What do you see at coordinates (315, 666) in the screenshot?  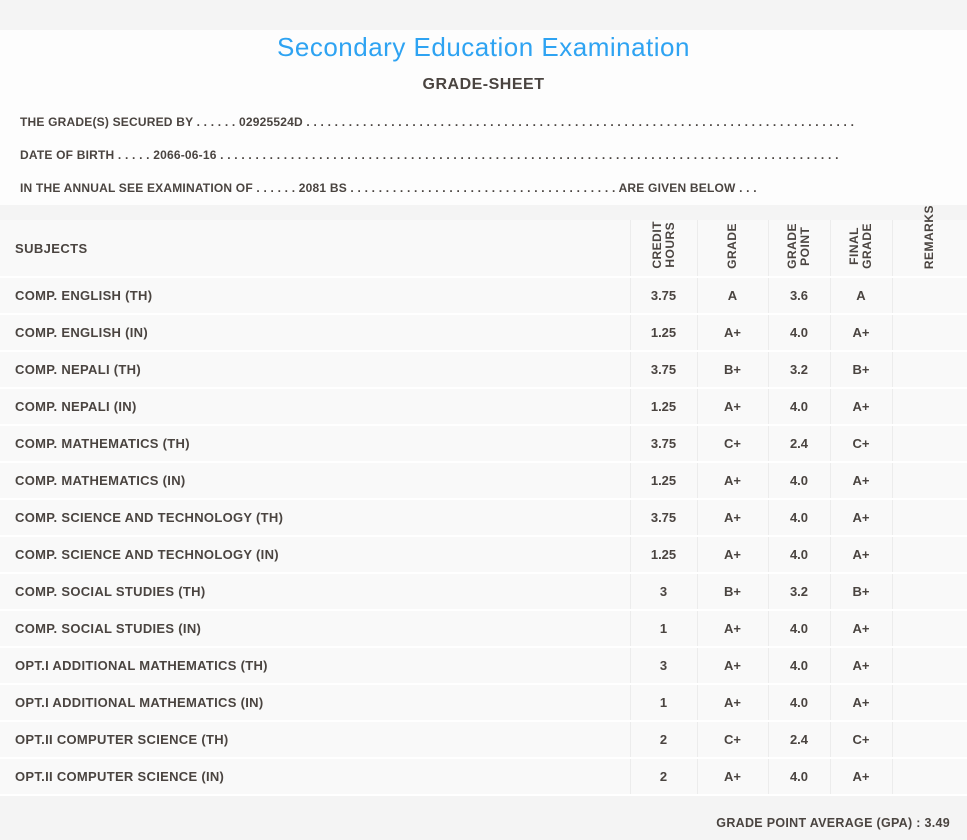 I see `subject-cell: OPT.I ADDITIONAL MATHEMATICS (TH)` at bounding box center [315, 666].